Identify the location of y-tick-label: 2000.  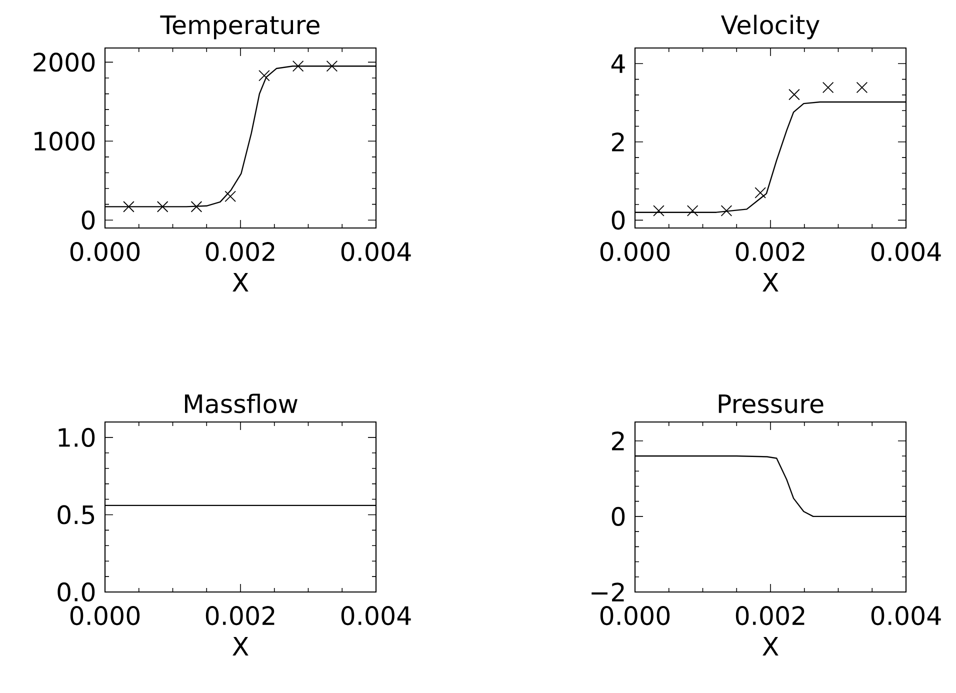
(64, 62).